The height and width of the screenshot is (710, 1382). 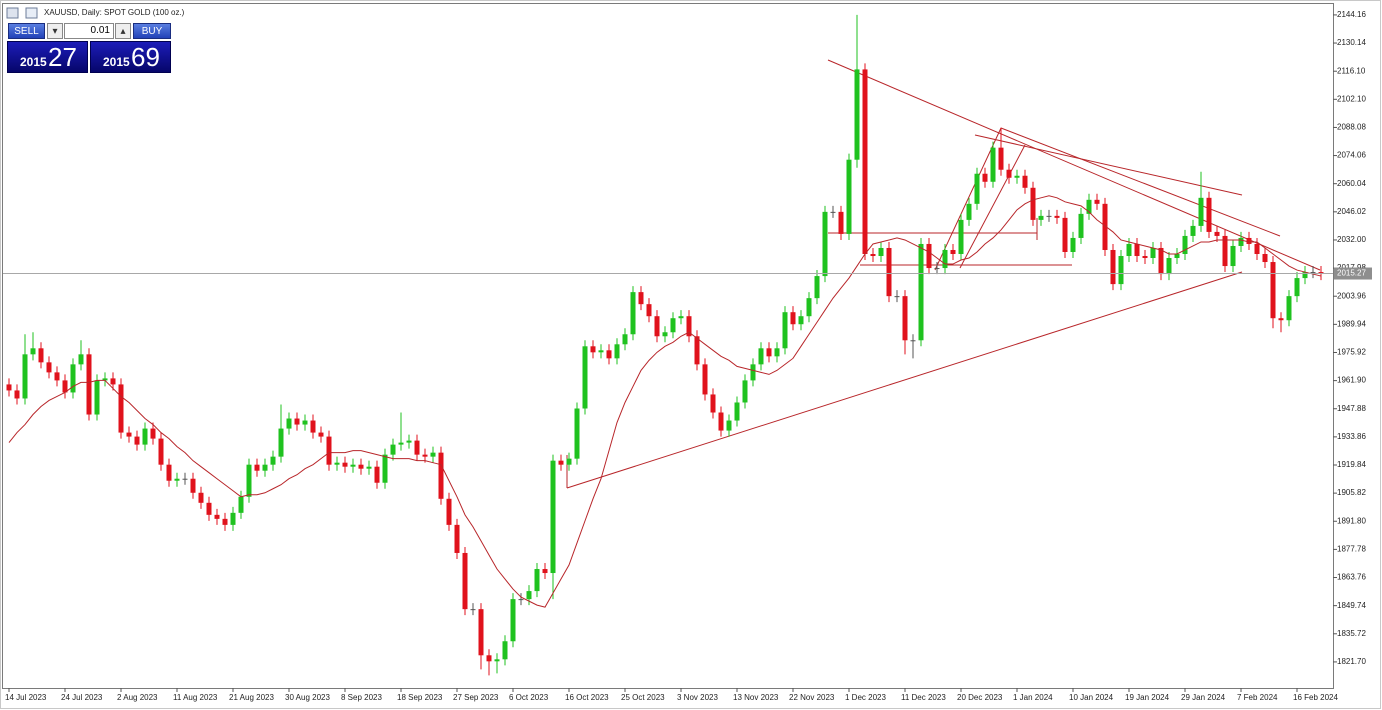 I want to click on y-tick-label: 2130.14, so click(x=1351, y=42).